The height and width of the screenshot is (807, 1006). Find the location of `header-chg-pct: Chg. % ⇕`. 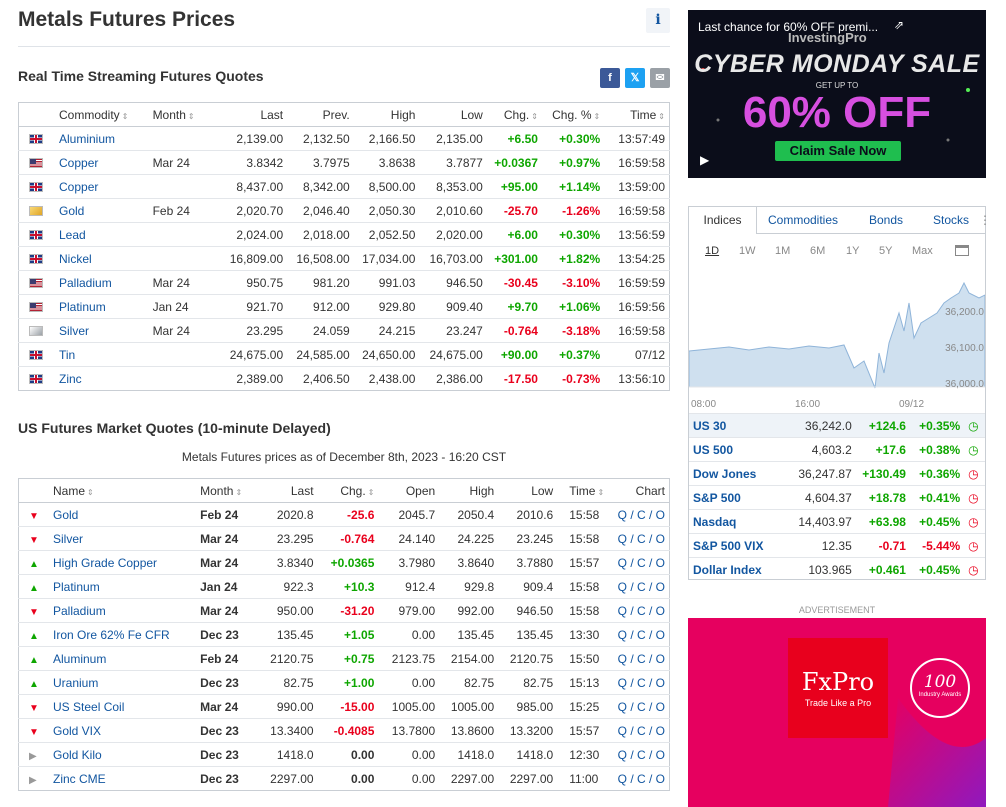

header-chg-pct: Chg. % ⇕ is located at coordinates (573, 114).